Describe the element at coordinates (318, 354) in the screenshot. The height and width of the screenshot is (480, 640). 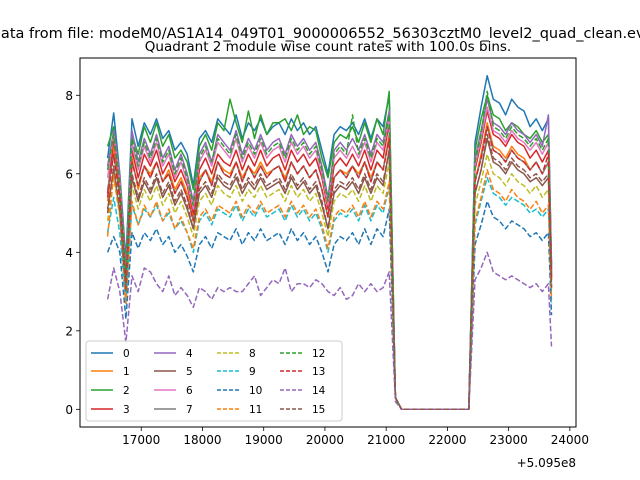
I see `legend-label-12: 12` at that location.